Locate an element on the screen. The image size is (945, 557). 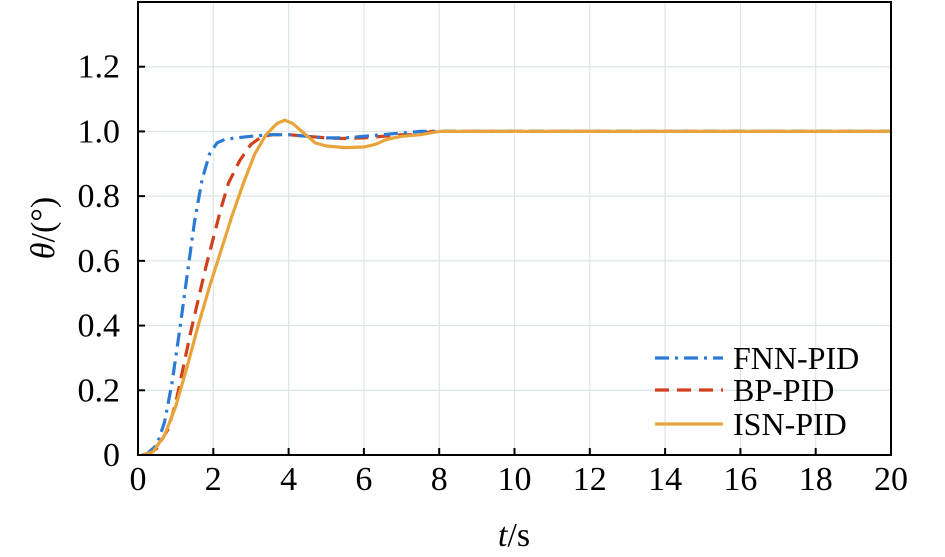
x-axis-unit: /s is located at coordinates (518, 535).